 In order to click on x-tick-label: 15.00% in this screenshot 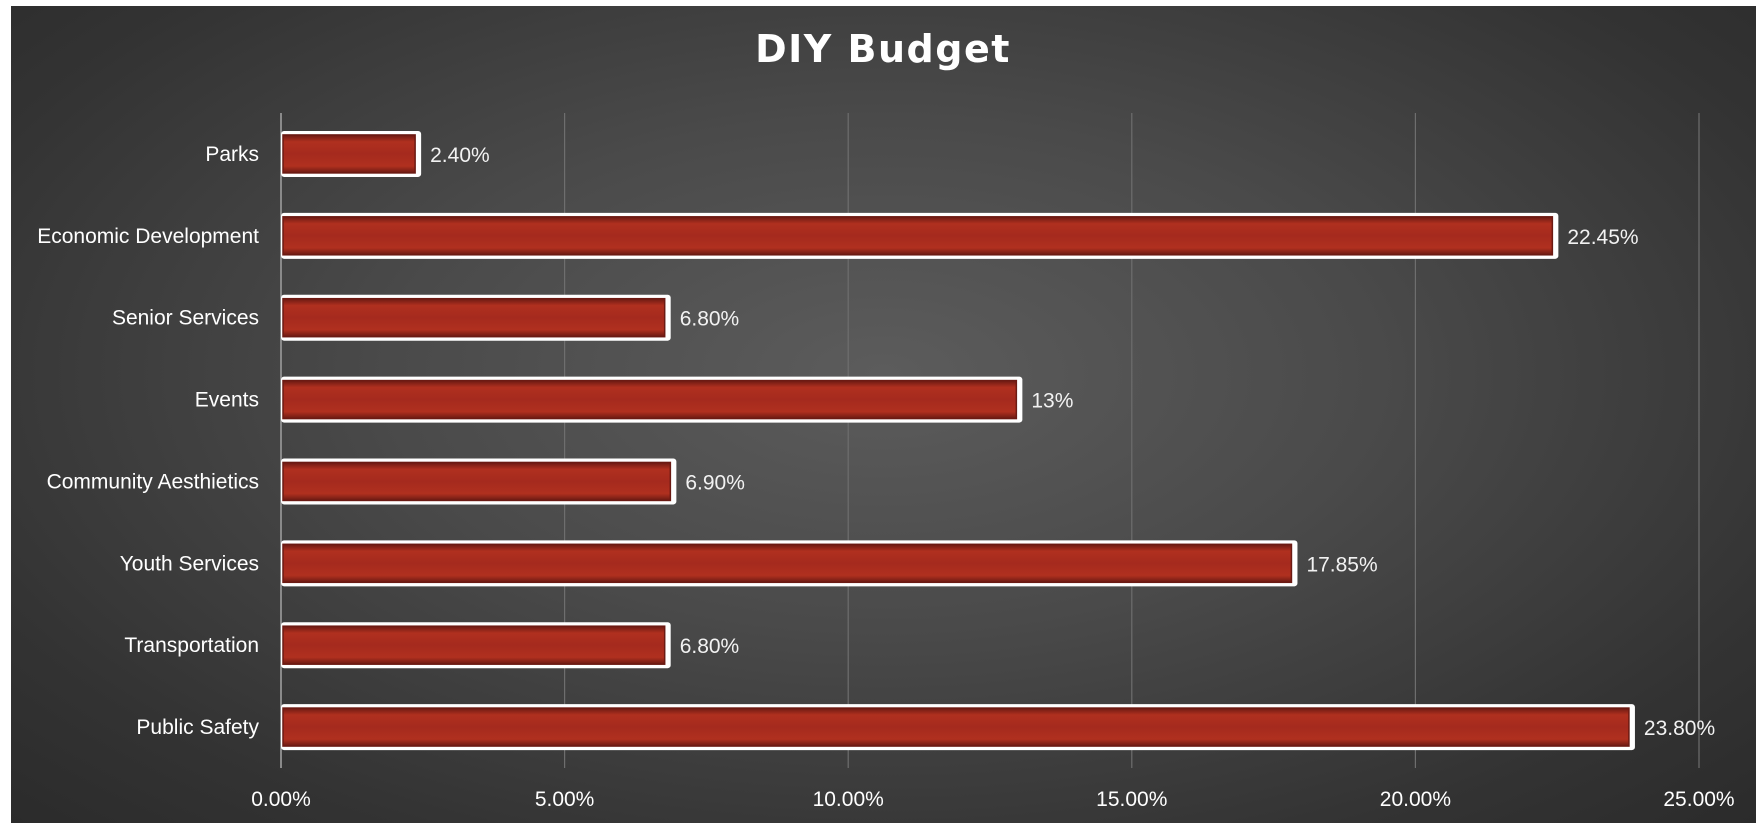, I will do `click(1131, 799)`.